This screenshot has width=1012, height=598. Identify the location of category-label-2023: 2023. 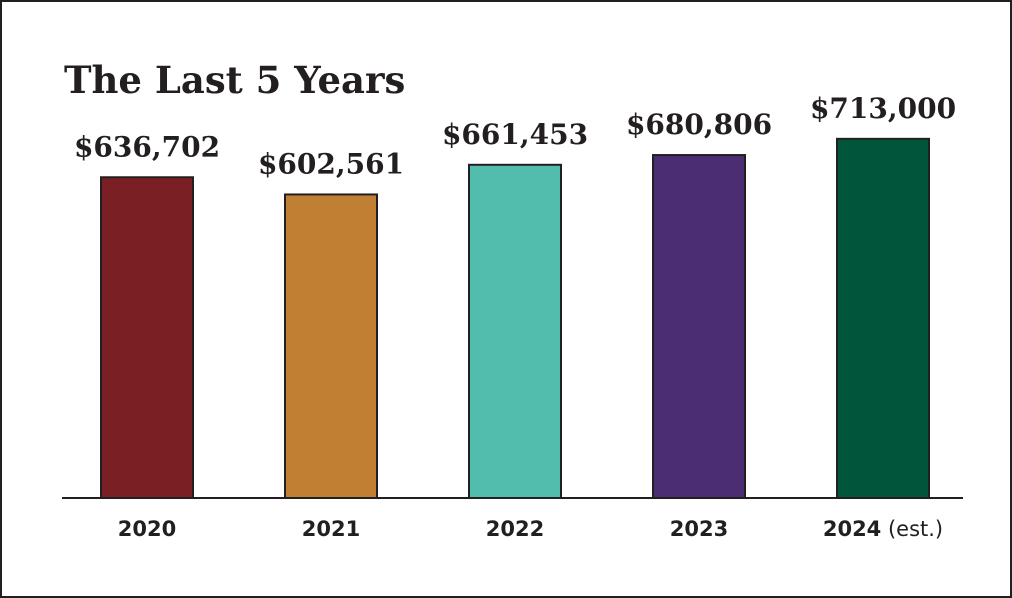
(699, 529).